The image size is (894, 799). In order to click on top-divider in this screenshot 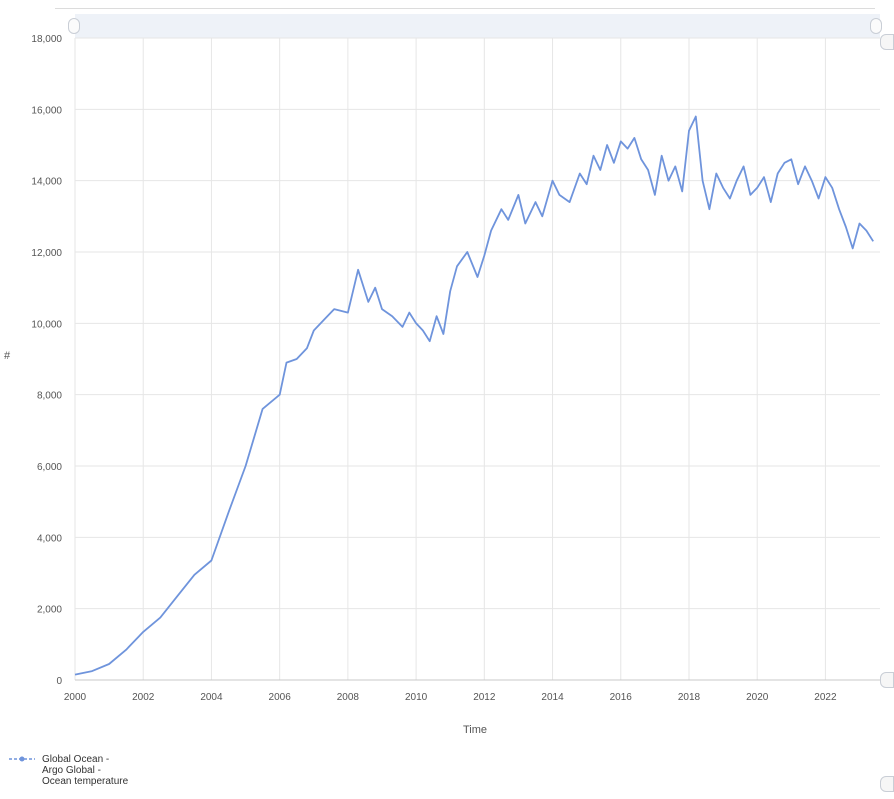, I will do `click(465, 8)`.